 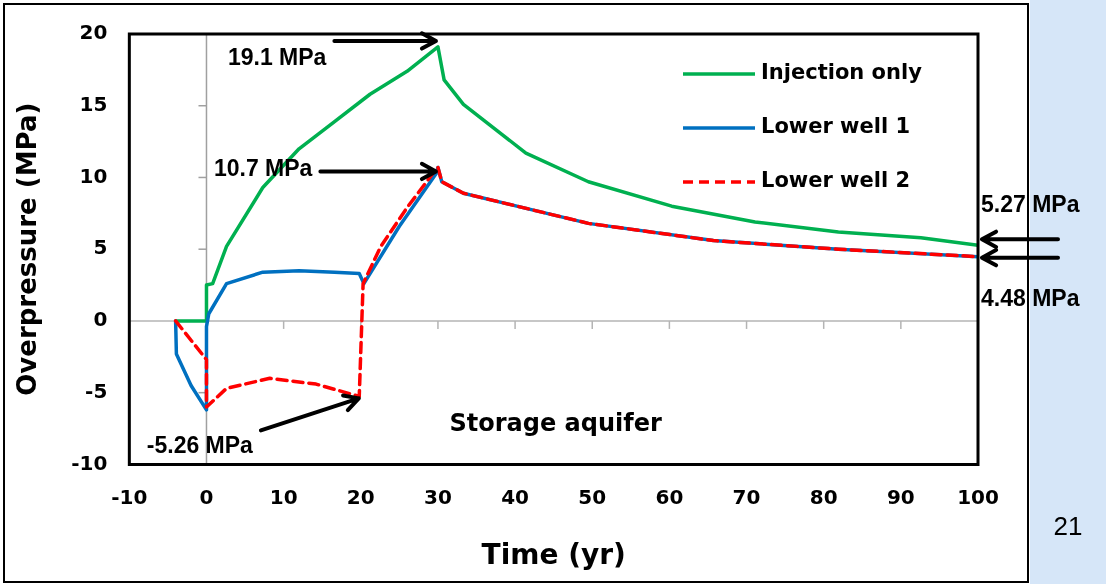 I want to click on y-tick-label: 15, so click(x=93, y=103).